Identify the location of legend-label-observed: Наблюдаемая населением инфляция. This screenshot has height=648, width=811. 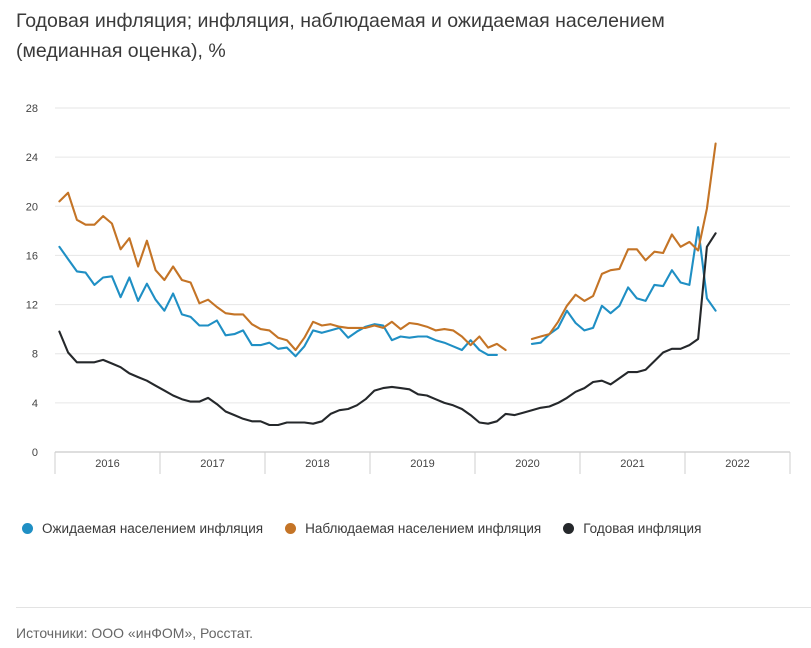
(423, 528).